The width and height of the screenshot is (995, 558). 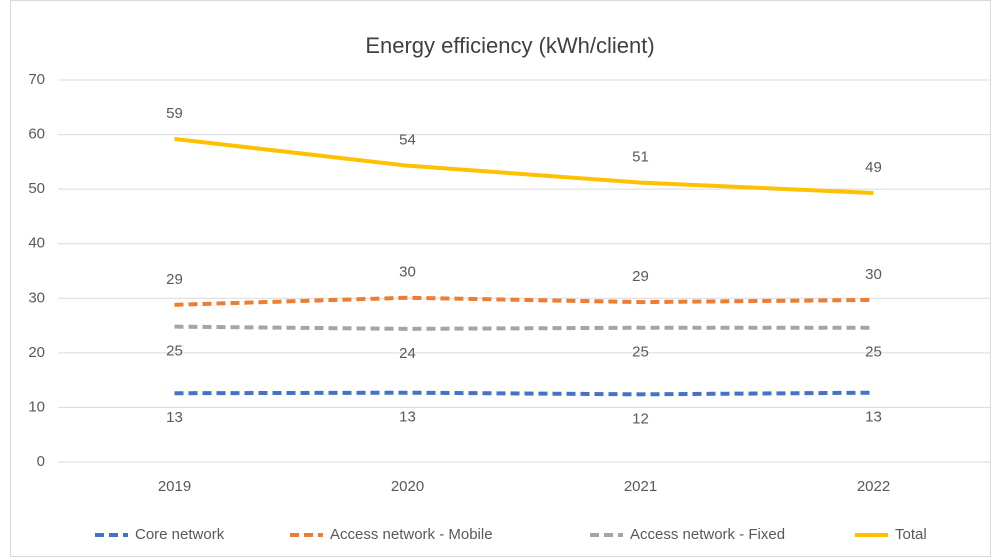 What do you see at coordinates (174, 113) in the screenshot?
I see `data-label: 59` at bounding box center [174, 113].